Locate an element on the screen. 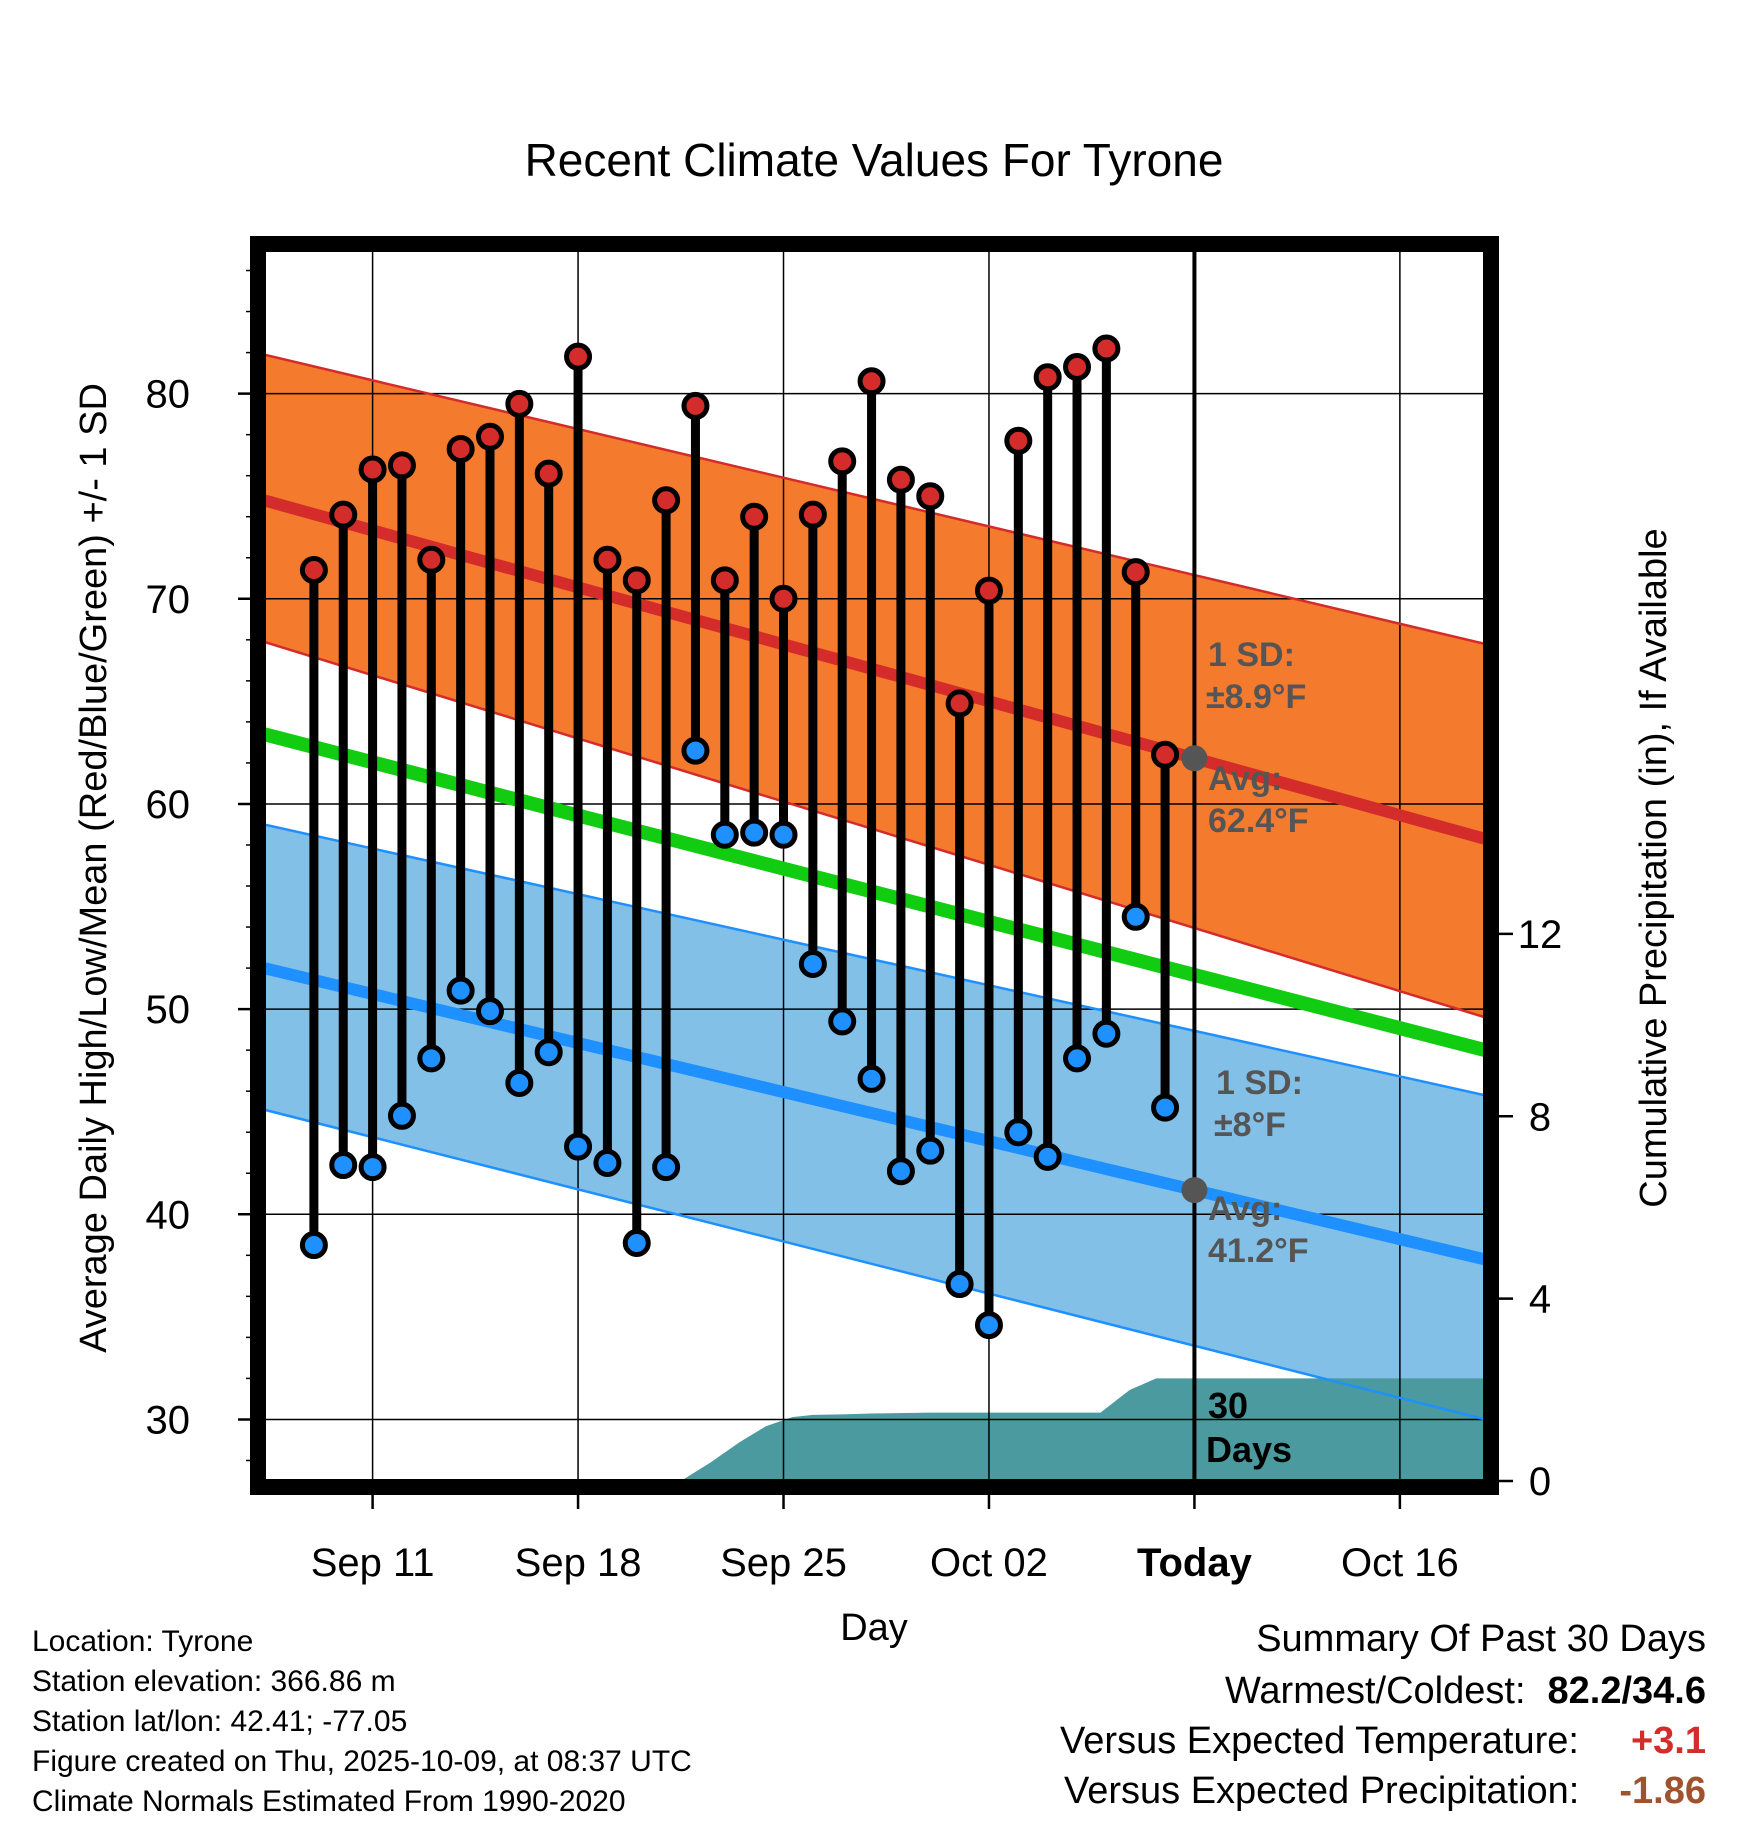 This screenshot has width=1748, height=1828. today-low-avg-marker is located at coordinates (1194, 1190).